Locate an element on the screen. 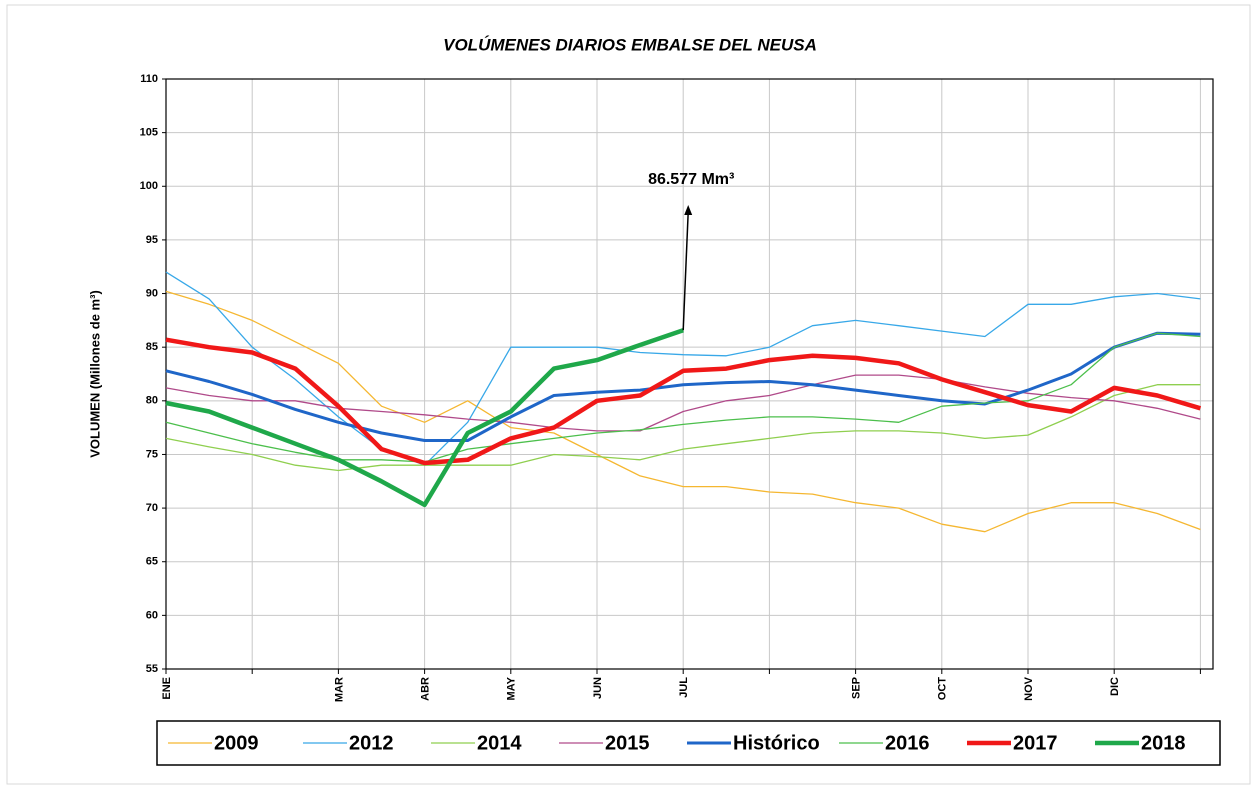 The height and width of the screenshot is (786, 1257). legend-label: 2009 is located at coordinates (236, 743).